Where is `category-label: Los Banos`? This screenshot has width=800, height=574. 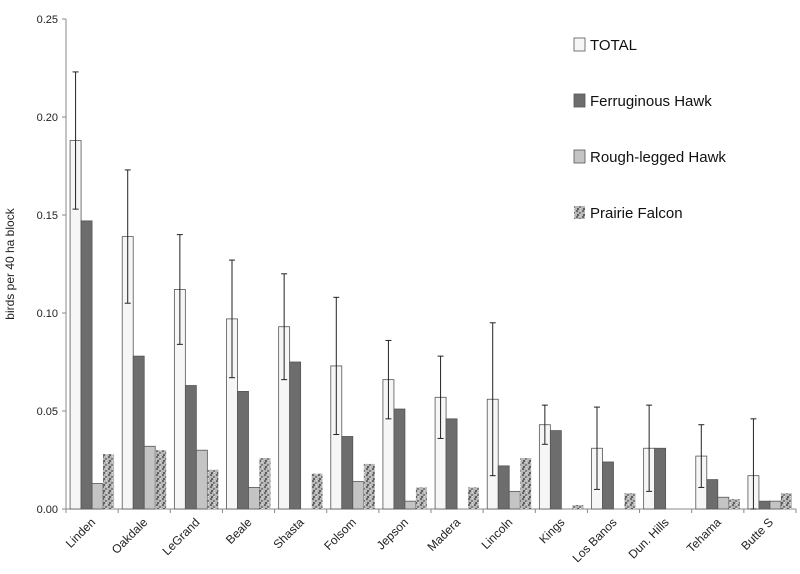 category-label: Los Banos is located at coordinates (595, 540).